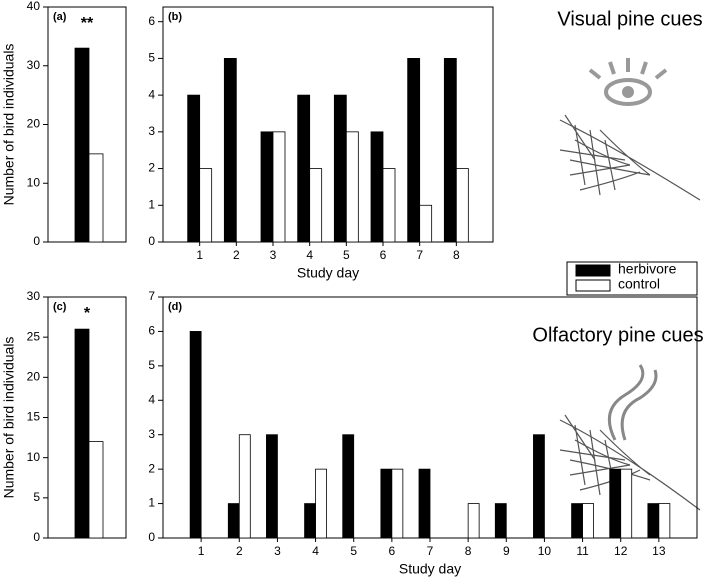 The width and height of the screenshot is (709, 587). Describe the element at coordinates (239, 551) in the screenshot. I see `x-tick-label: 2` at that location.